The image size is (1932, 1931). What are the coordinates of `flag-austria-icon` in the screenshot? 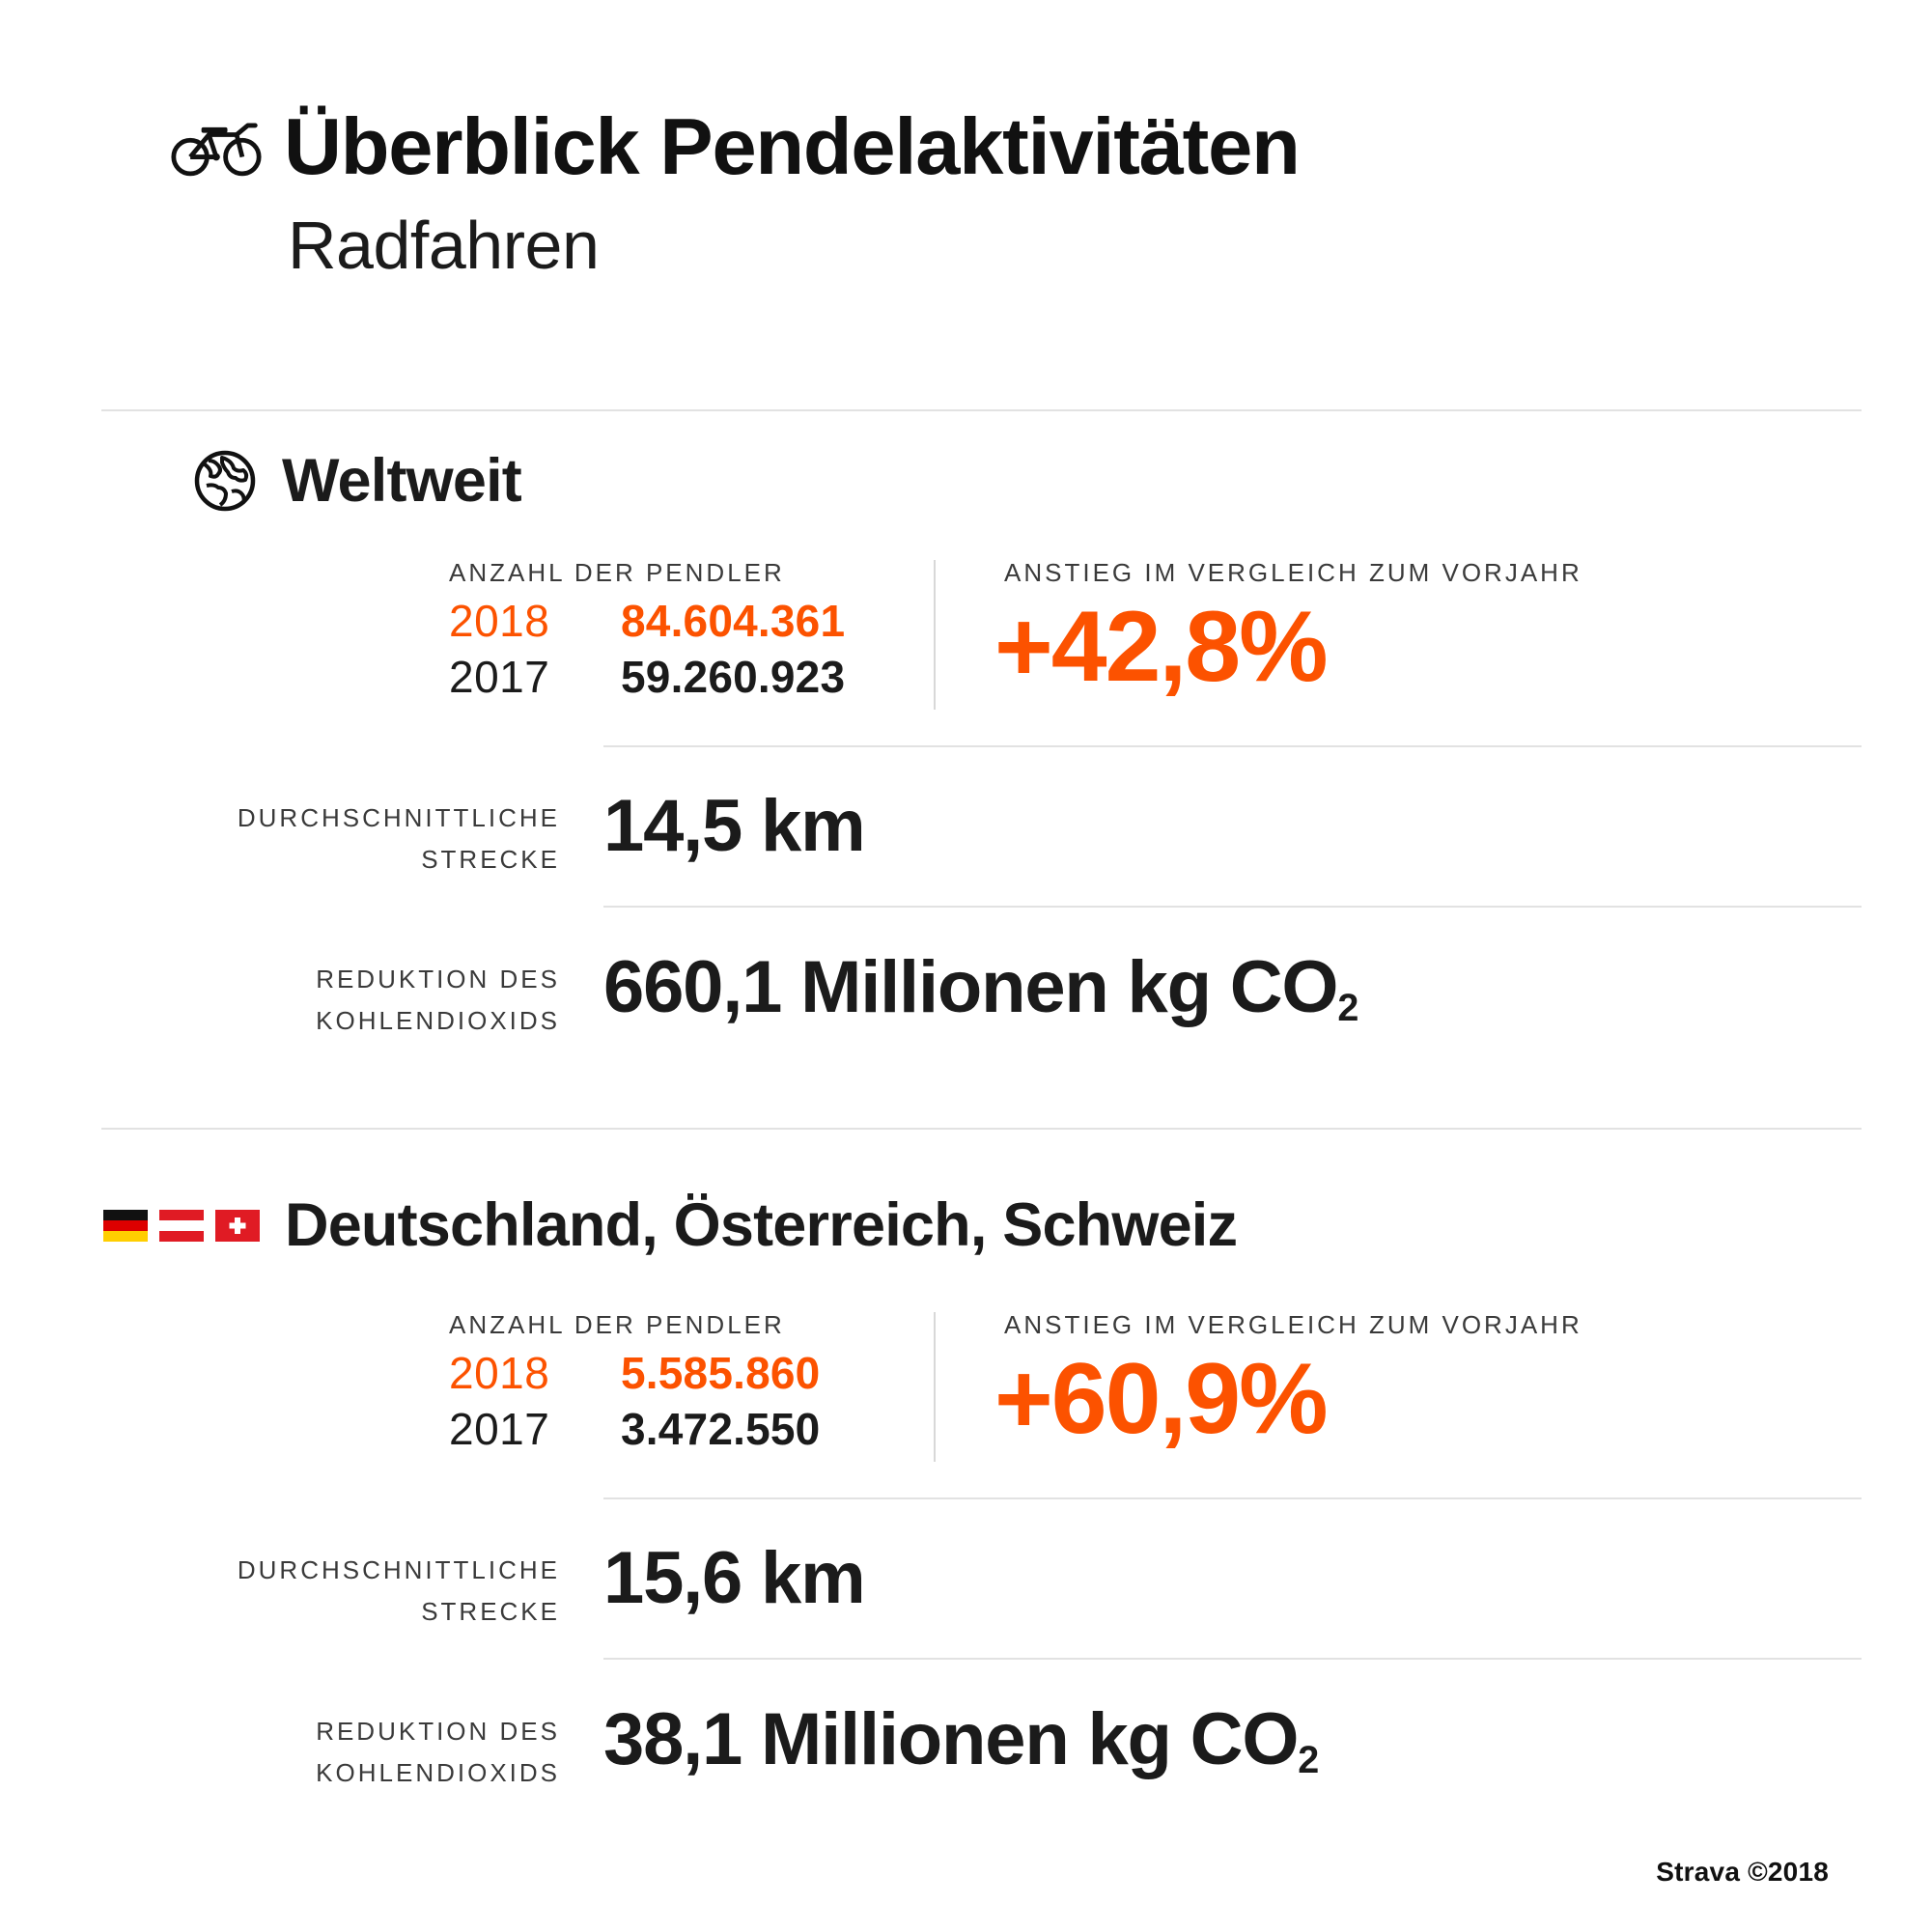 It's located at (181, 1226).